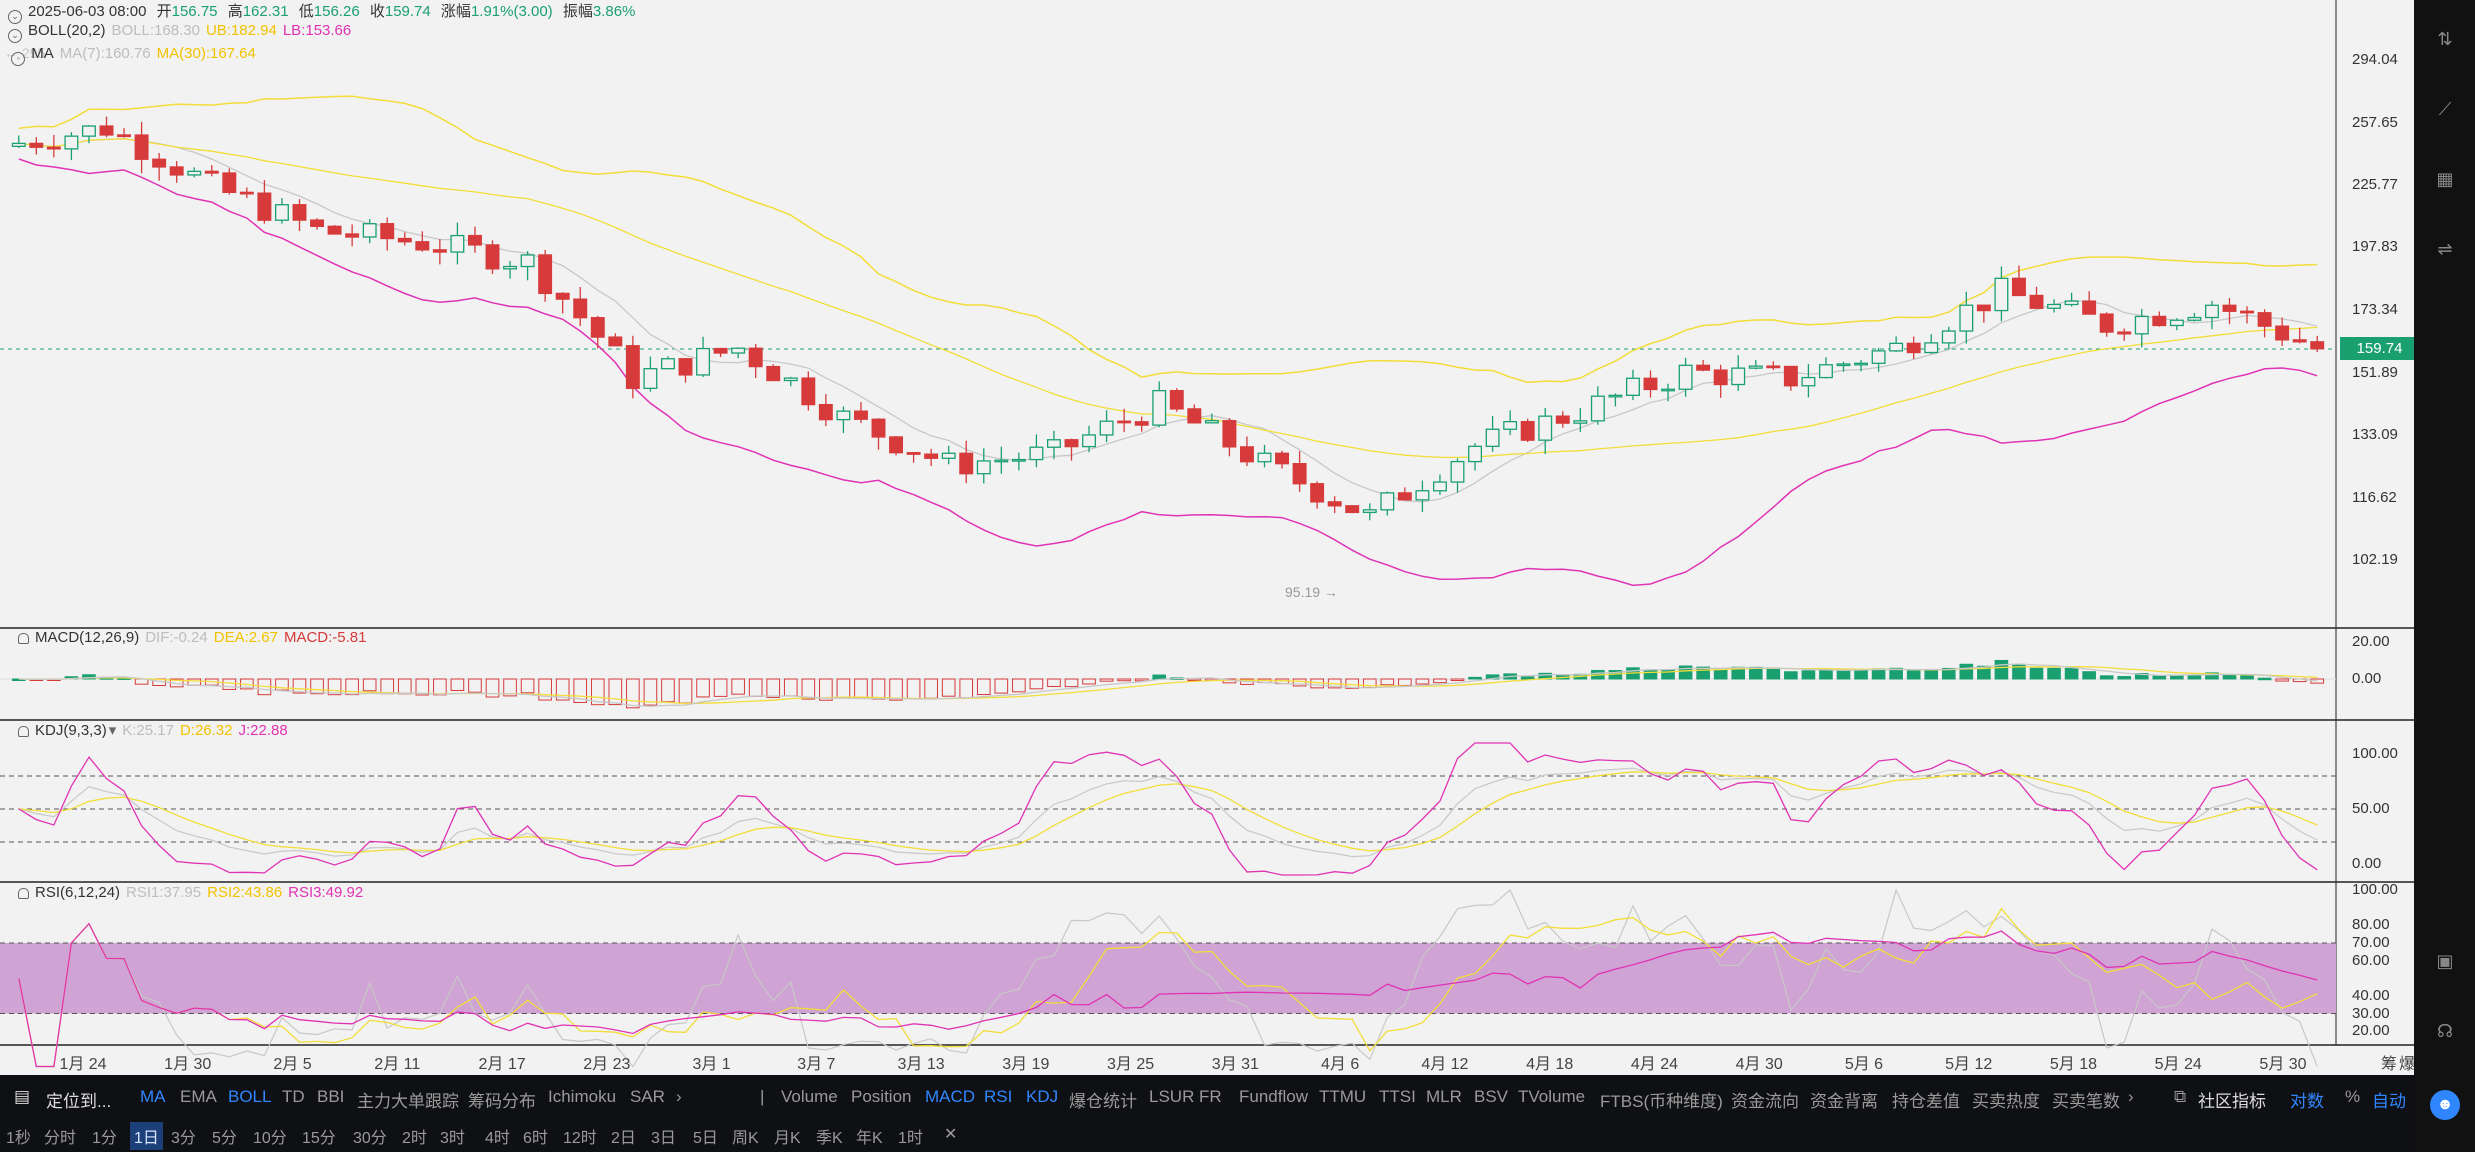  I want to click on assistant-avatar-icon: ☻, so click(2445, 1105).